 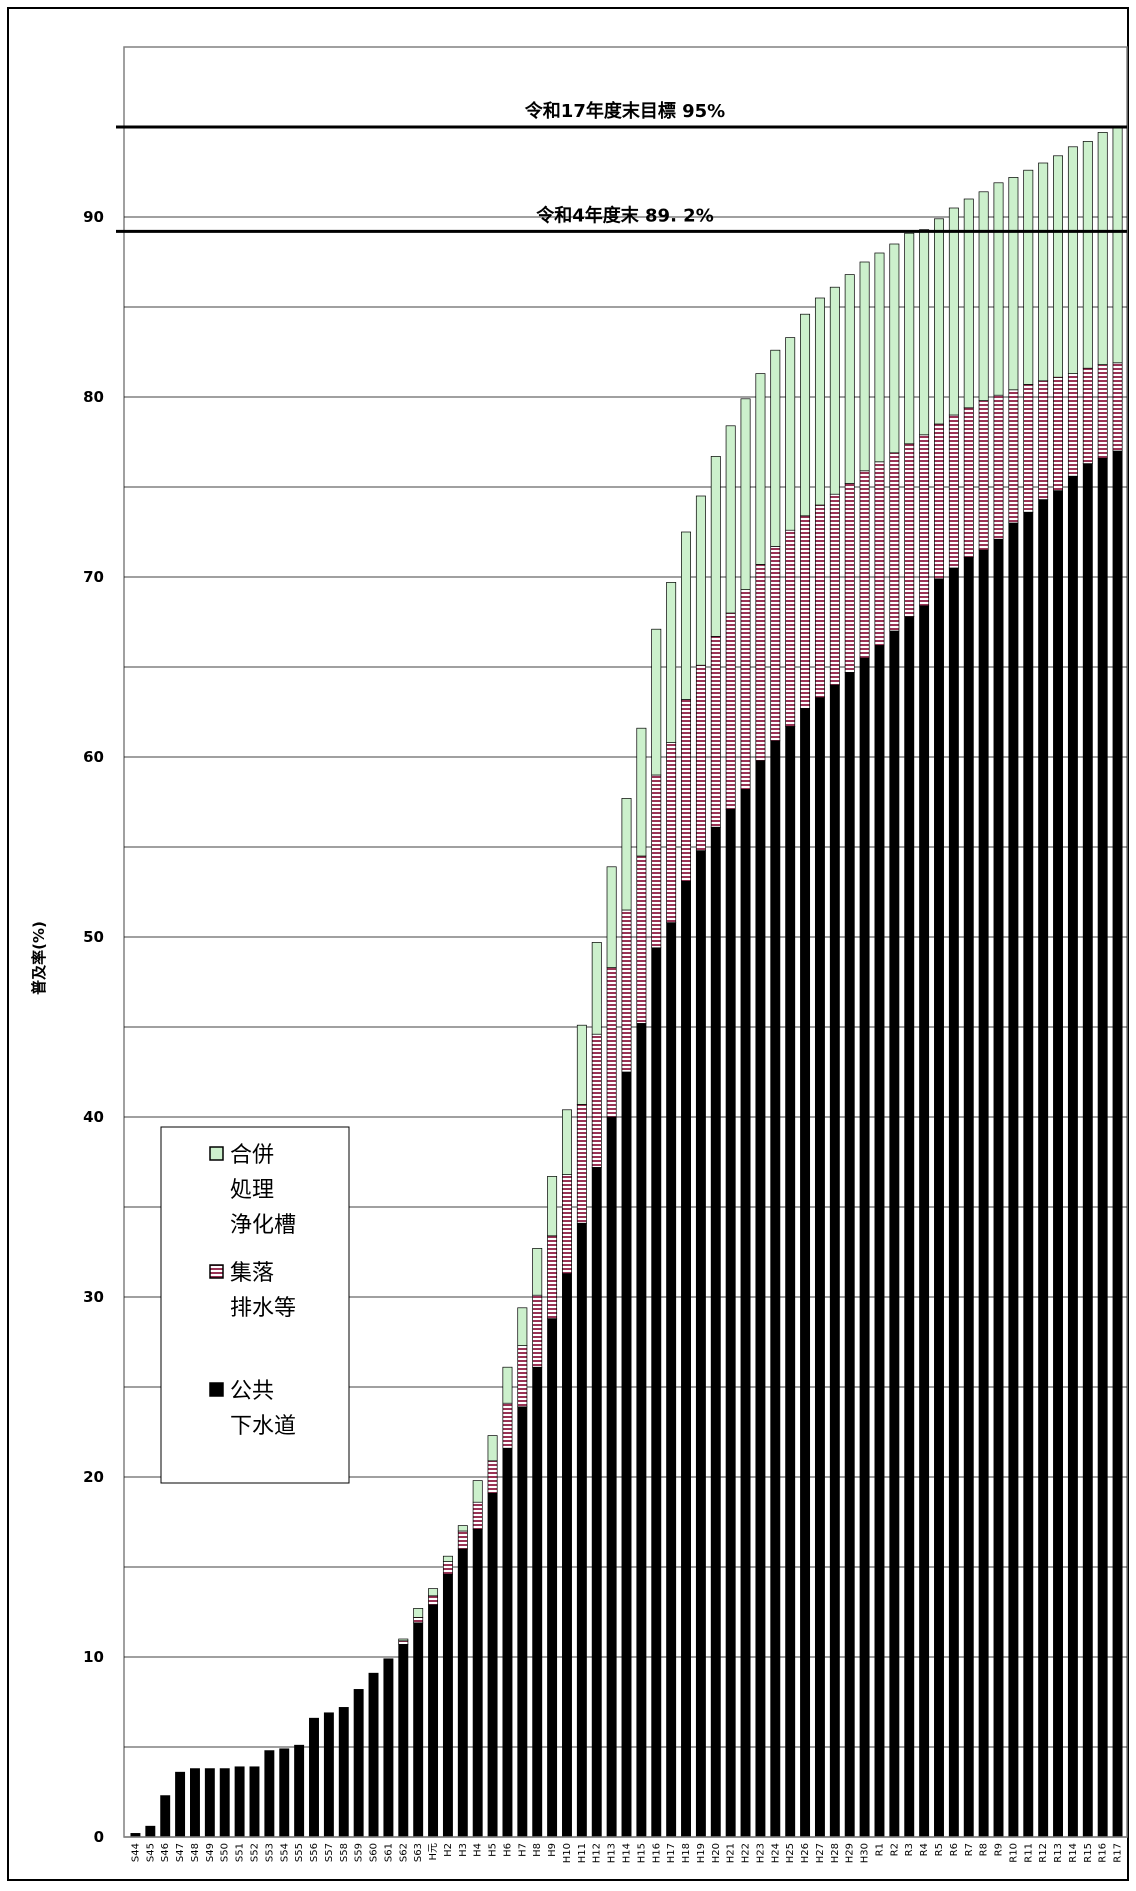 I want to click on legend-label: 下水道, so click(x=263, y=1426).